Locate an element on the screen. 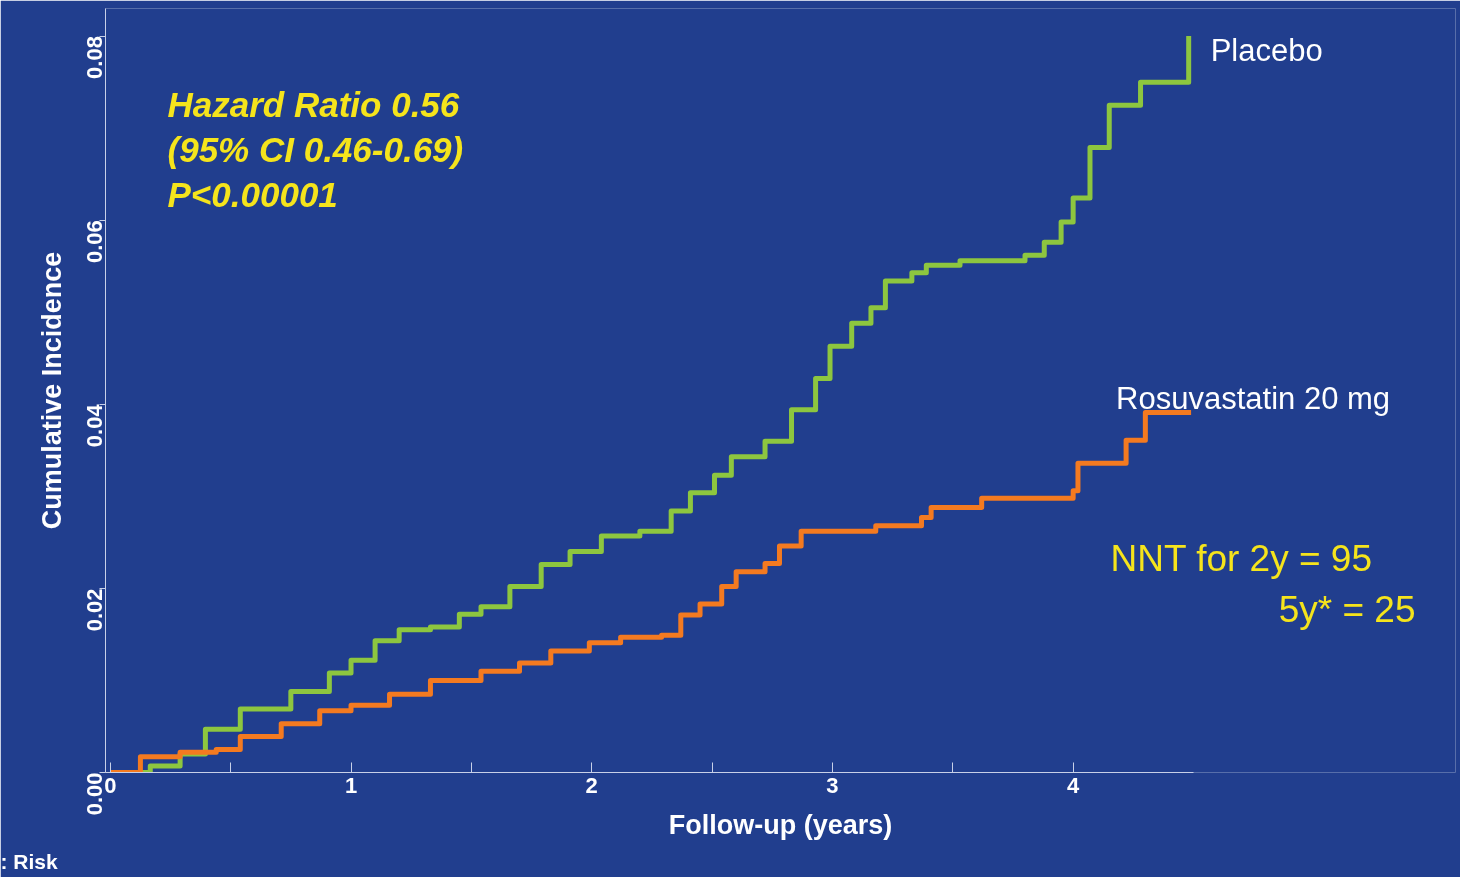 Image resolution: width=1460 pixels, height=877 pixels. series-label: Placebo is located at coordinates (1266, 50).